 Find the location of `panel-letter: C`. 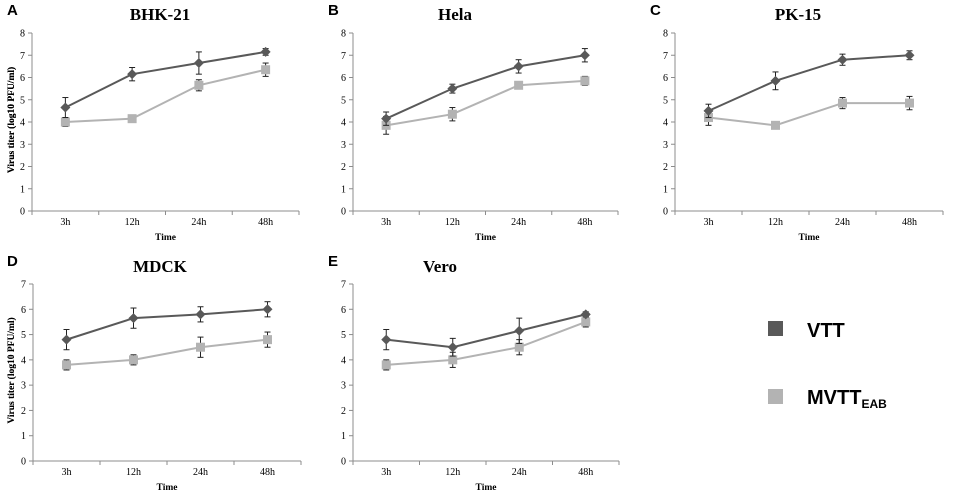

panel-letter: C is located at coordinates (655, 10).